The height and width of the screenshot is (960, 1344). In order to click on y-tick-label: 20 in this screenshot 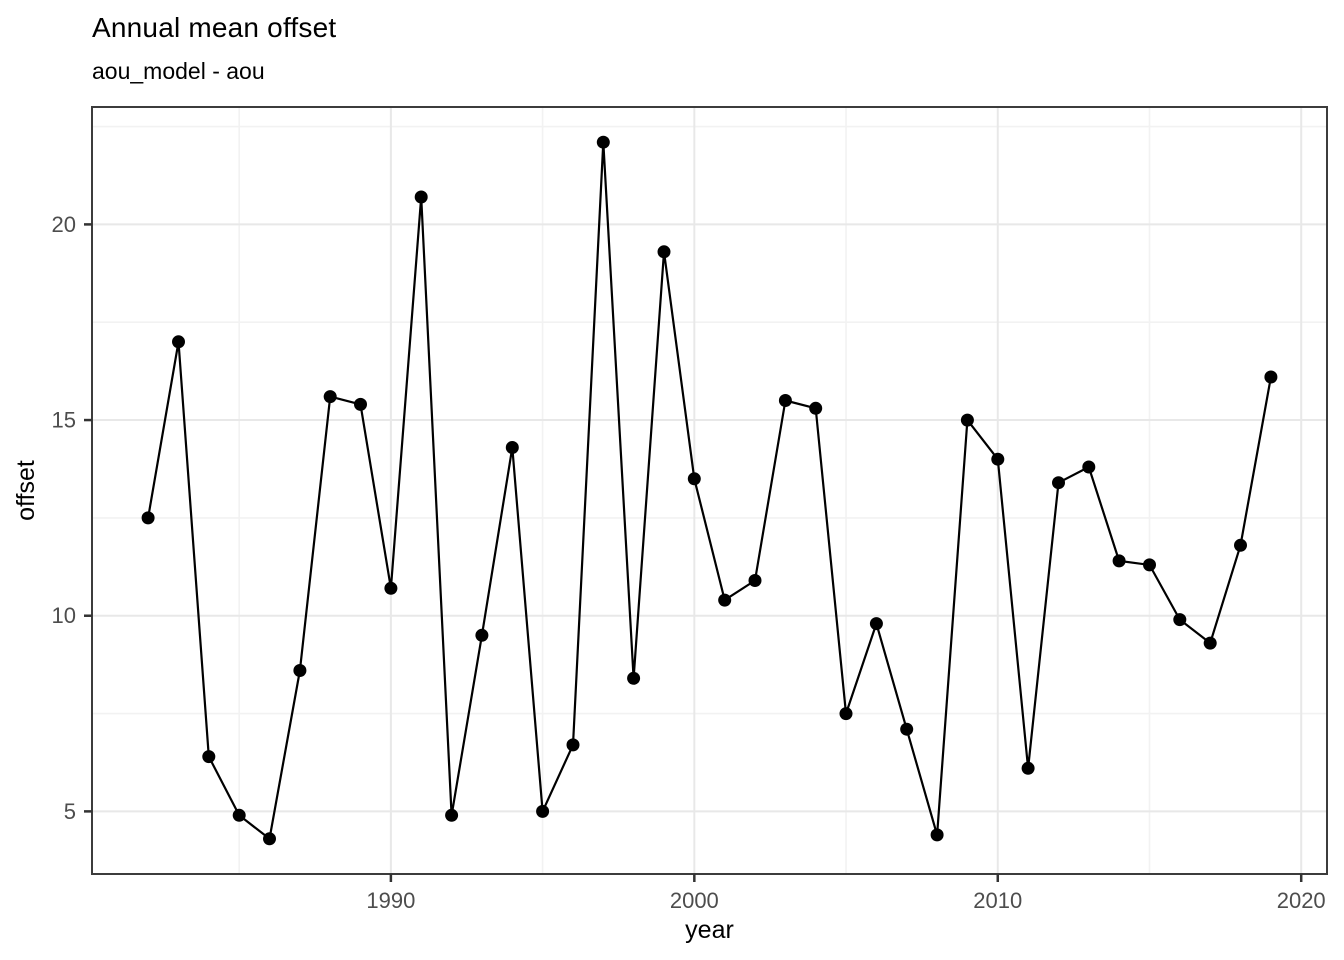, I will do `click(64, 224)`.